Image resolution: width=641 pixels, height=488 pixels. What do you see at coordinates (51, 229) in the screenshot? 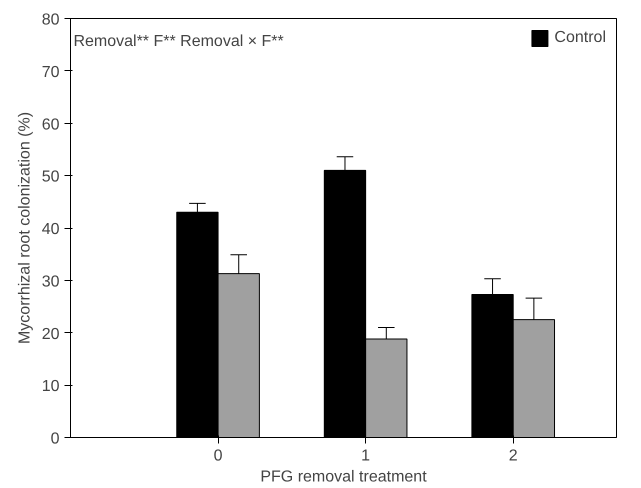
I see `y-tick-label: 40` at bounding box center [51, 229].